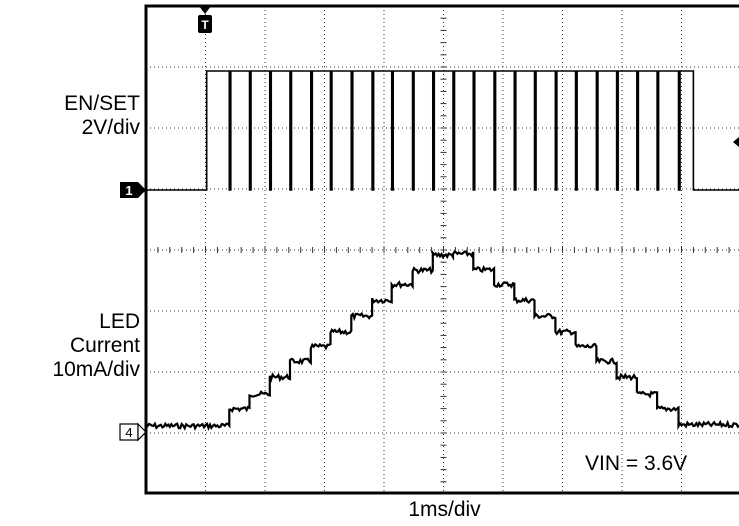 The height and width of the screenshot is (526, 739). What do you see at coordinates (96, 369) in the screenshot?
I see `led-label-line-3: 10mA/div` at bounding box center [96, 369].